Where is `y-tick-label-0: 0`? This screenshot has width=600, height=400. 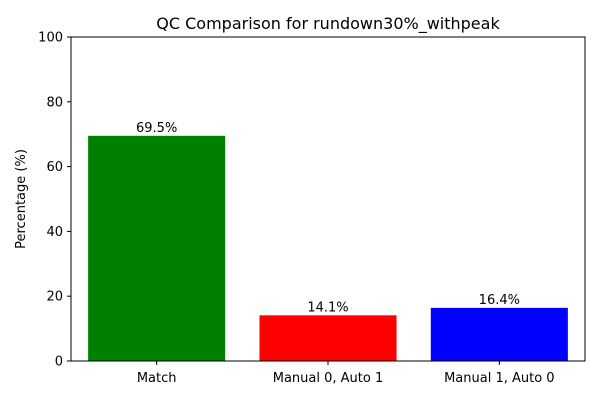
y-tick-label-0: 0 is located at coordinates (59, 362).